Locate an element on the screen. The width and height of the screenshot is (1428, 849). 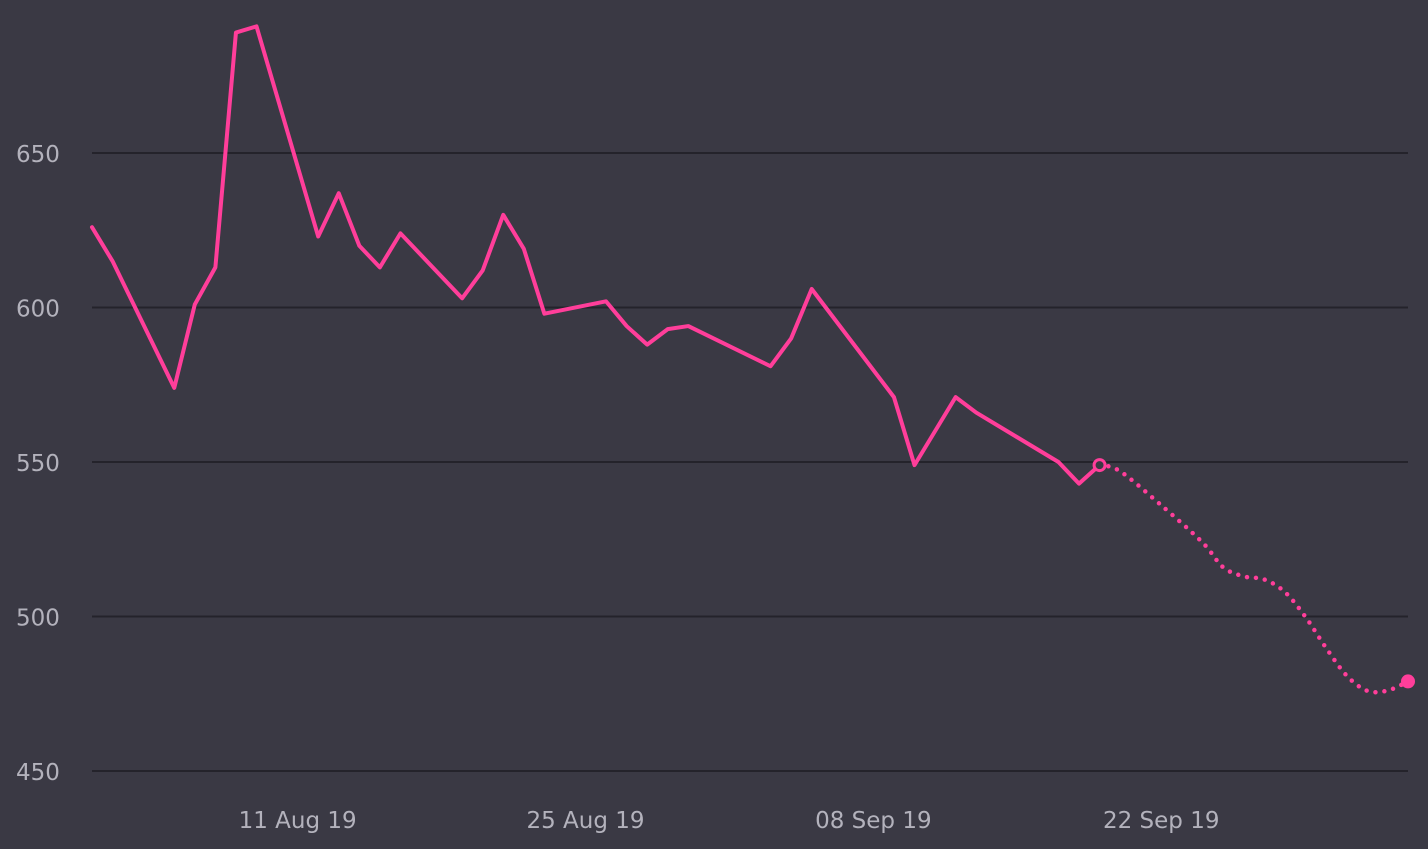
y-tick-label: 550 is located at coordinates (38, 464).